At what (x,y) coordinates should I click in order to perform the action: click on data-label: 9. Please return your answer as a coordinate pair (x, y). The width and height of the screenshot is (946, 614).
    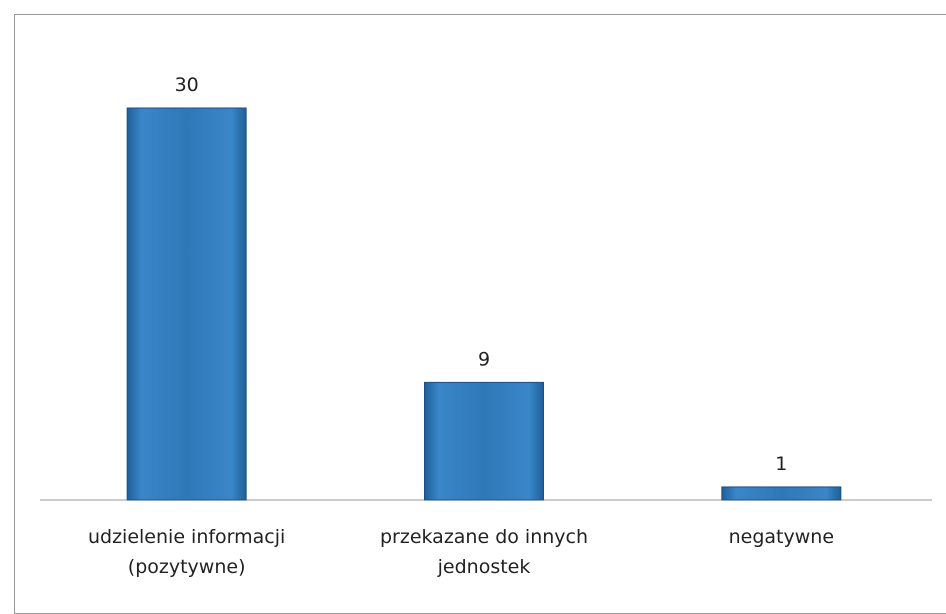
    Looking at the image, I should click on (484, 359).